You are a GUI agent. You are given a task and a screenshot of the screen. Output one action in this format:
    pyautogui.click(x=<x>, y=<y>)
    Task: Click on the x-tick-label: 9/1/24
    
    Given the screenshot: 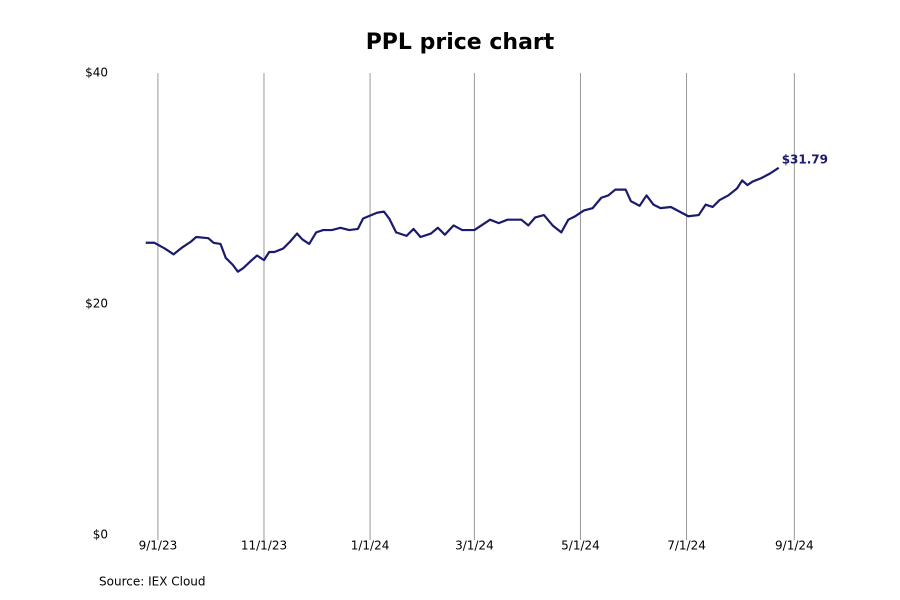 What is the action you would take?
    pyautogui.click(x=794, y=546)
    